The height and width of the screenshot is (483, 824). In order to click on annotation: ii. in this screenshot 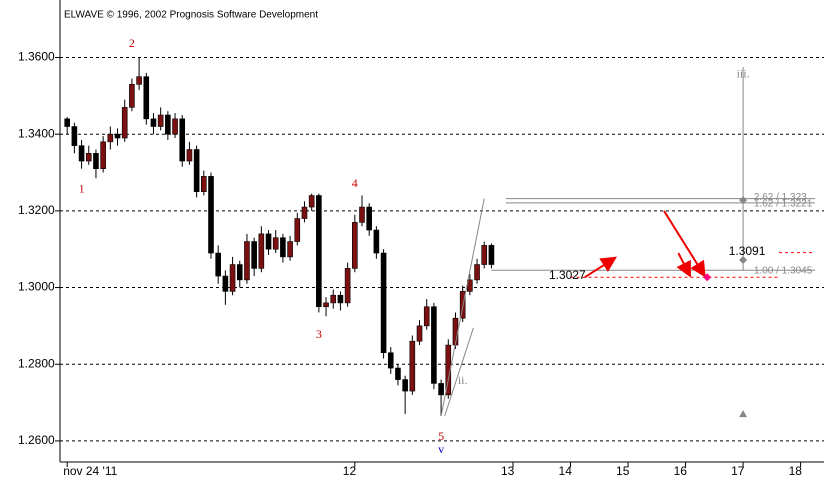, I will do `click(463, 380)`.